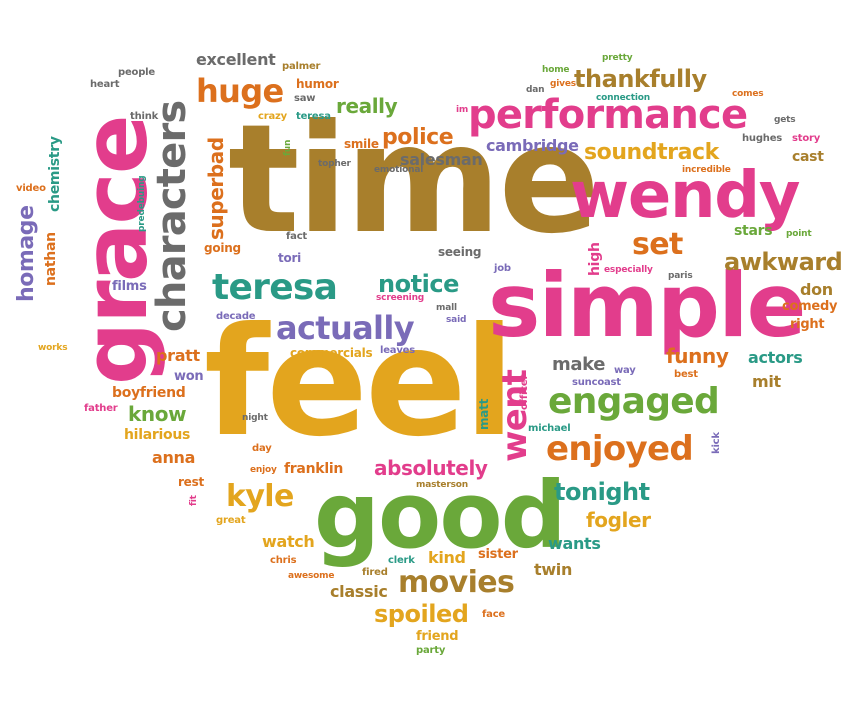  I want to click on word-boyfriend: boyfriend, so click(149, 393).